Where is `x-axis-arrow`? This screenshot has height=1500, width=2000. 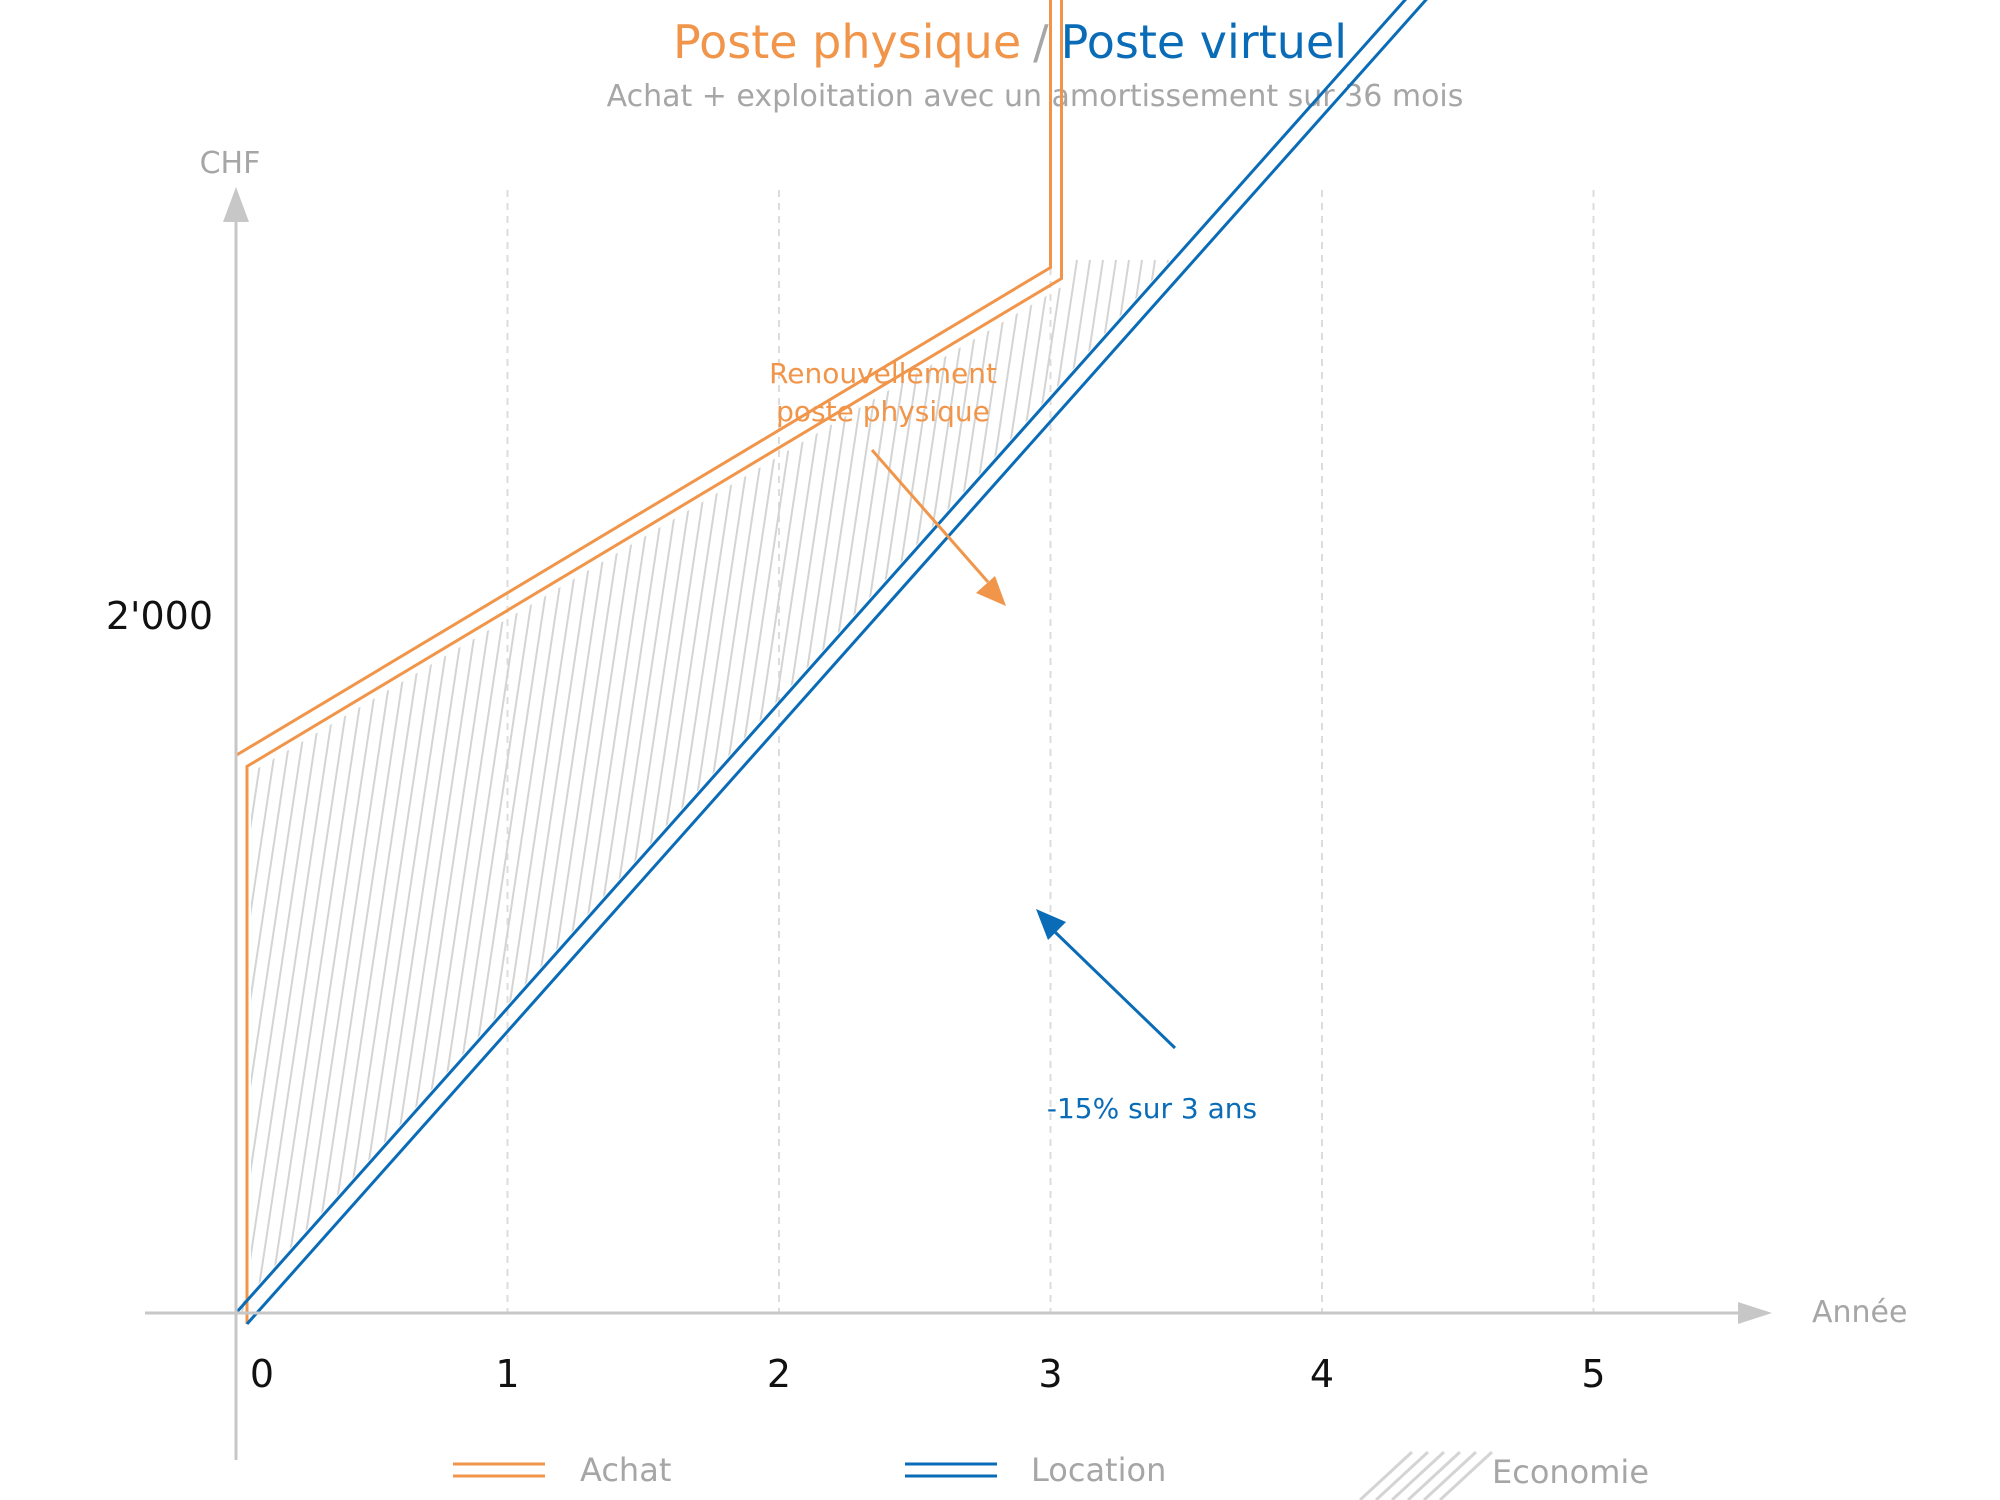
x-axis-arrow is located at coordinates (1755, 1313).